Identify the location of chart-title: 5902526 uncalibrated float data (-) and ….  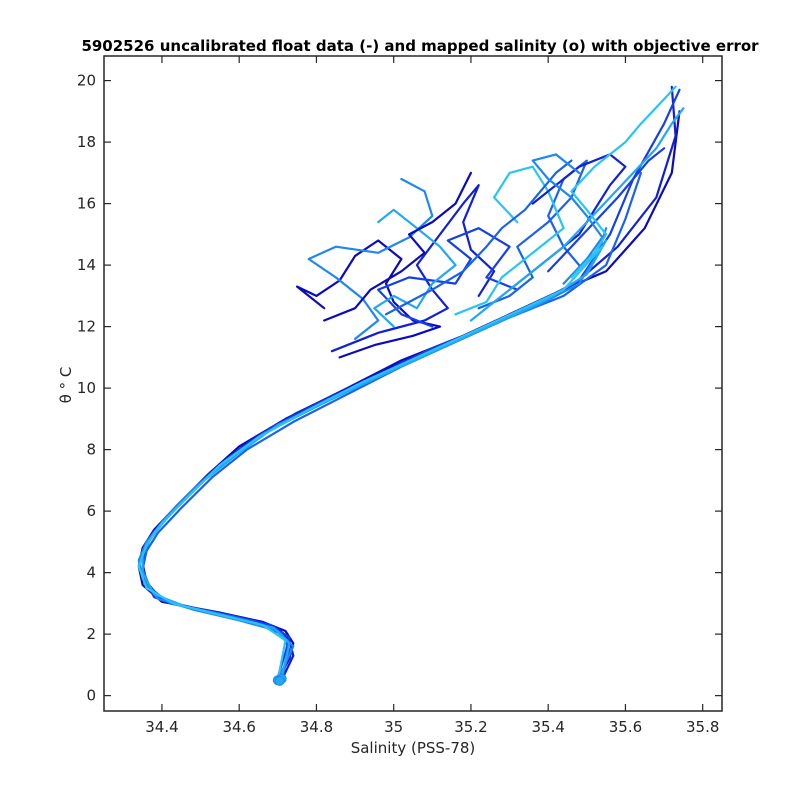
(420, 46).